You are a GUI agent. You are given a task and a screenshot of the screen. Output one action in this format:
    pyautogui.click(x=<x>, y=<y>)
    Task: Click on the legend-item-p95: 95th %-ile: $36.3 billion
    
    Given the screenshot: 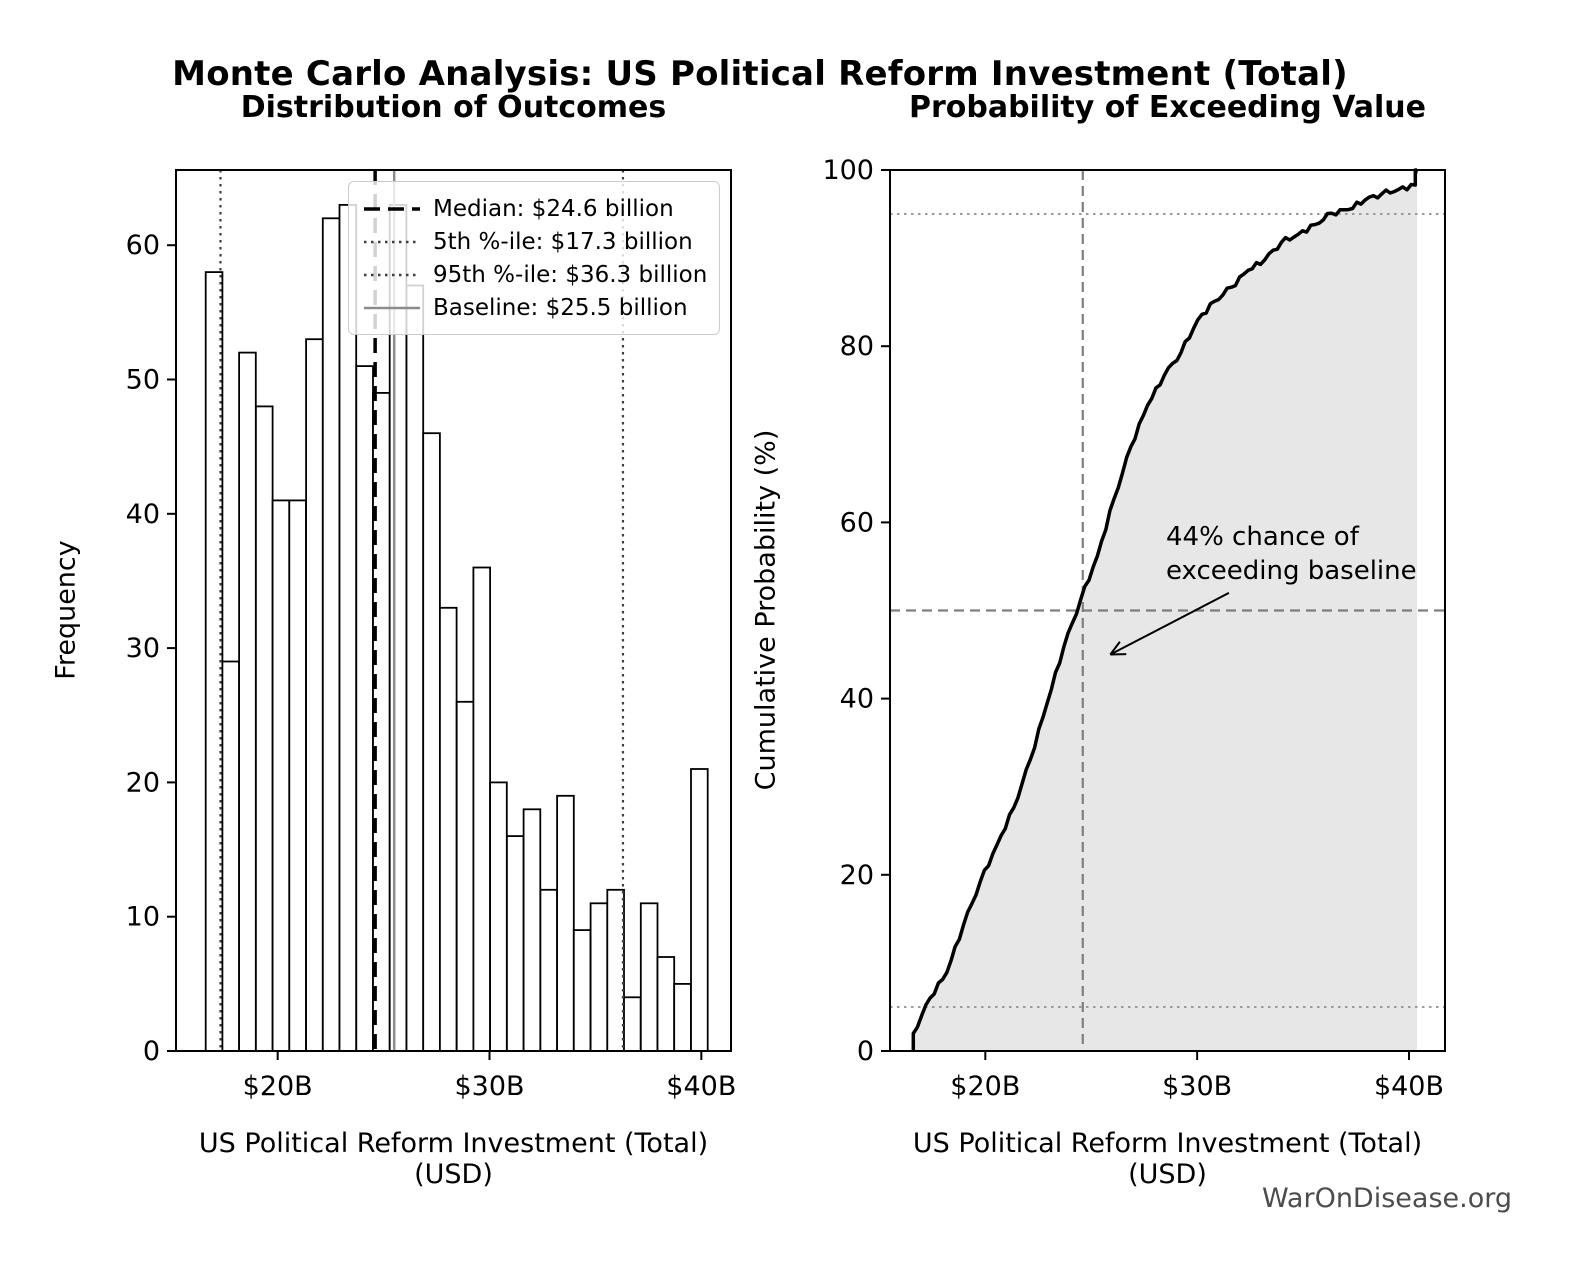 What is the action you would take?
    pyautogui.click(x=535, y=274)
    